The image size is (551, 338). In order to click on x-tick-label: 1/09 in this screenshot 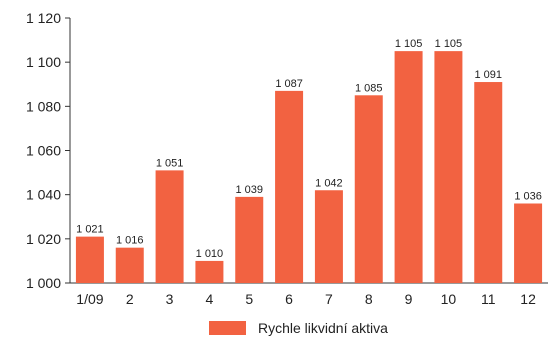, I will do `click(89, 299)`.